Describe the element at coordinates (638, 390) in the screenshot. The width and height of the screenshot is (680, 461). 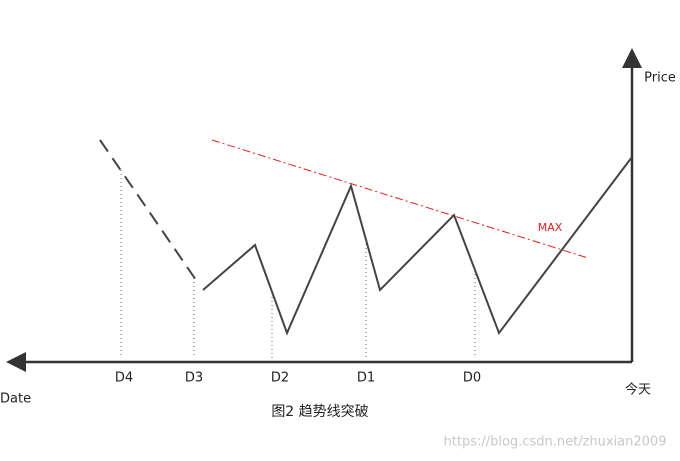
I see `today-label: 今天` at that location.